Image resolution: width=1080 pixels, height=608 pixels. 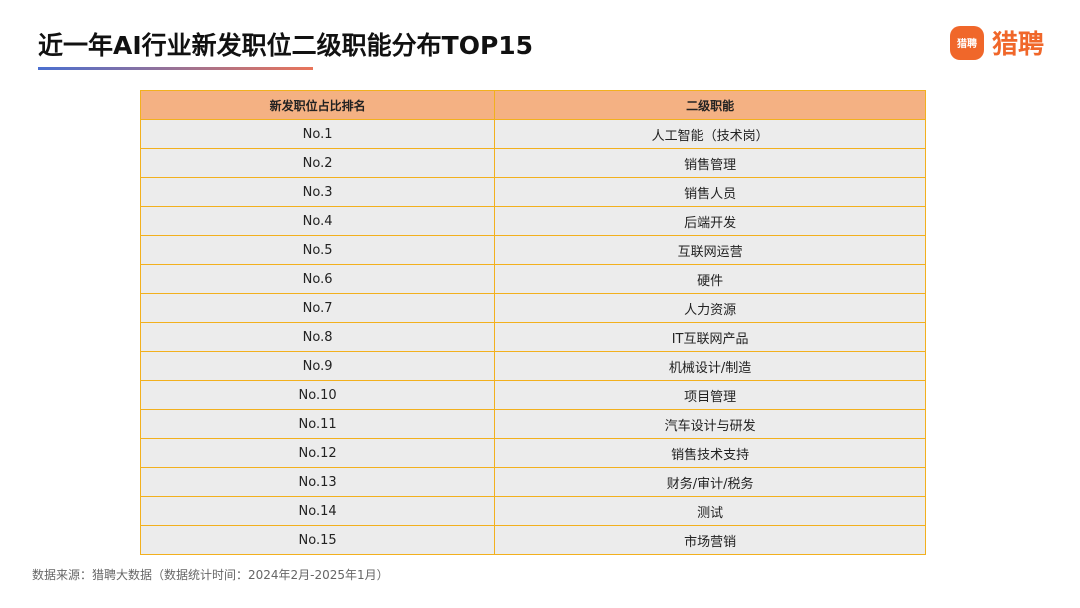 What do you see at coordinates (317, 337) in the screenshot?
I see `table-cell: No.8` at bounding box center [317, 337].